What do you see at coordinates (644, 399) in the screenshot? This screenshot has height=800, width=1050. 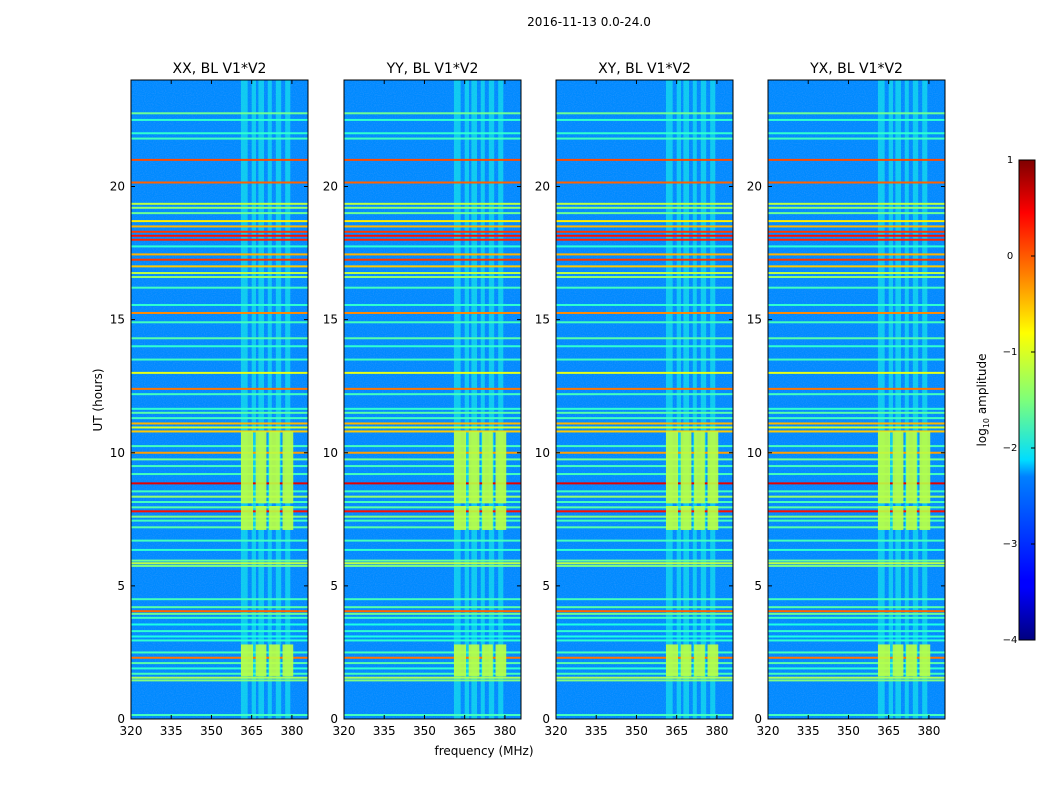 I see `panel-xy-image` at bounding box center [644, 399].